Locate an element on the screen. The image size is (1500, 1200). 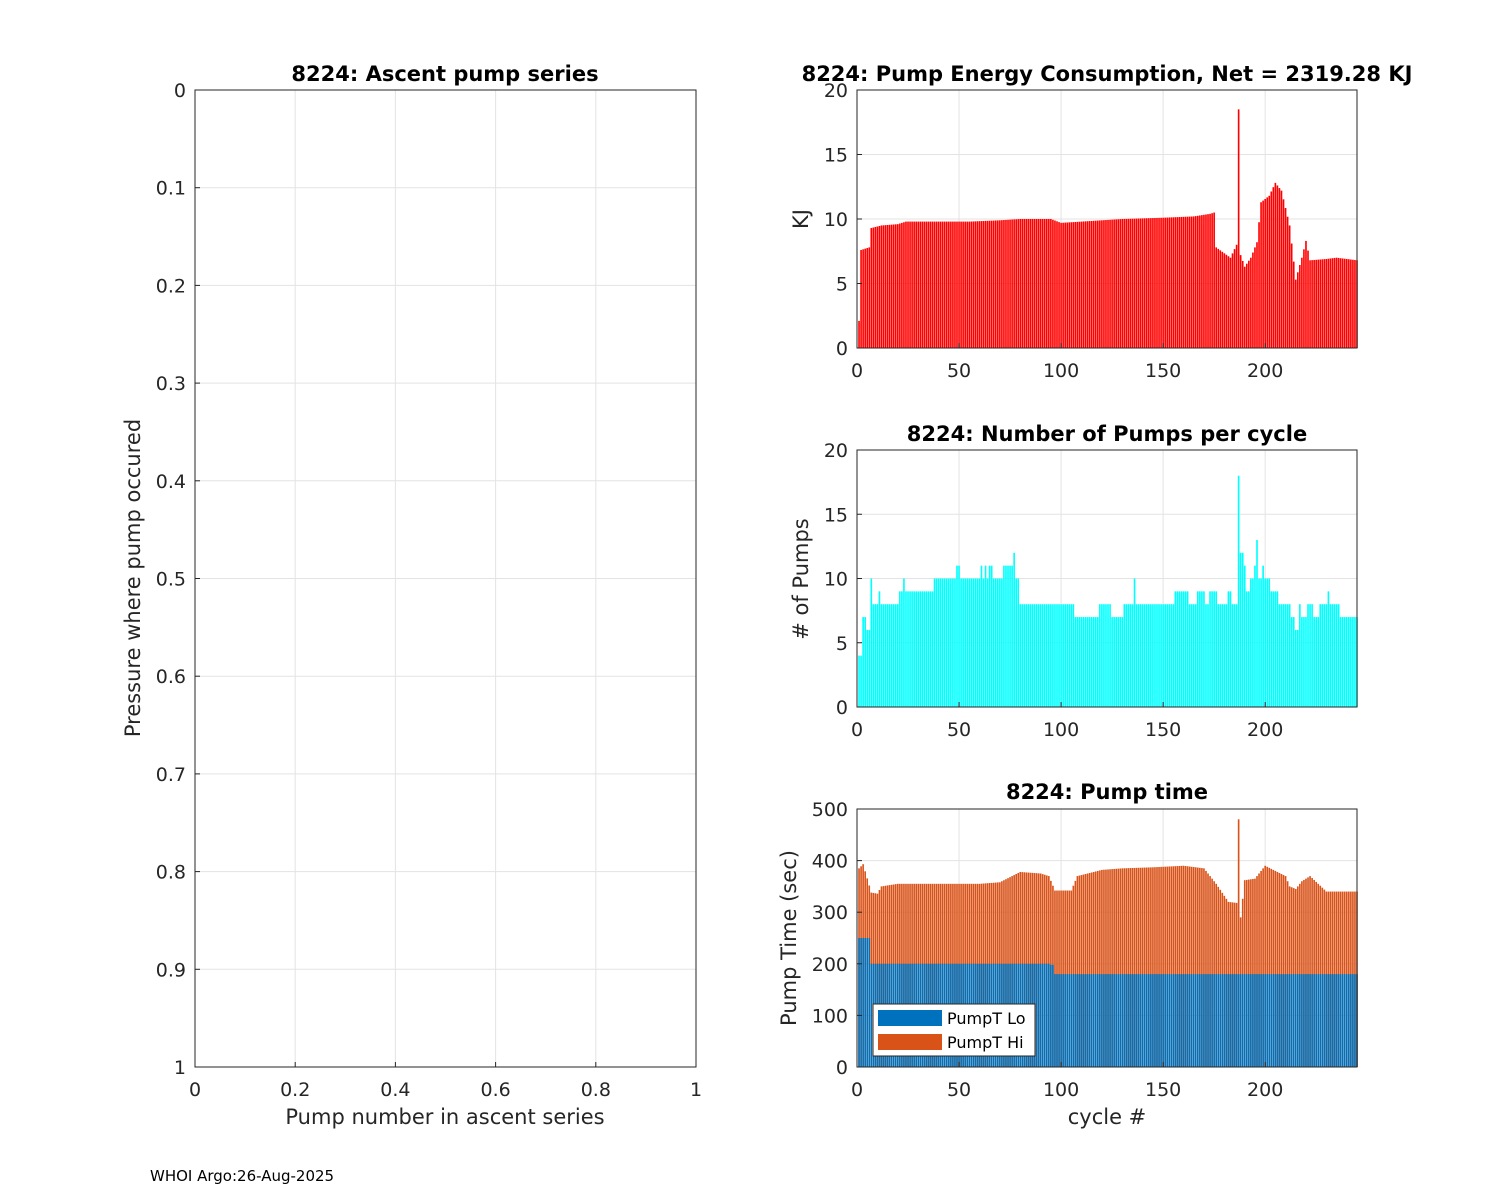
pumps-ytick-label: 0 is located at coordinates (842, 708).